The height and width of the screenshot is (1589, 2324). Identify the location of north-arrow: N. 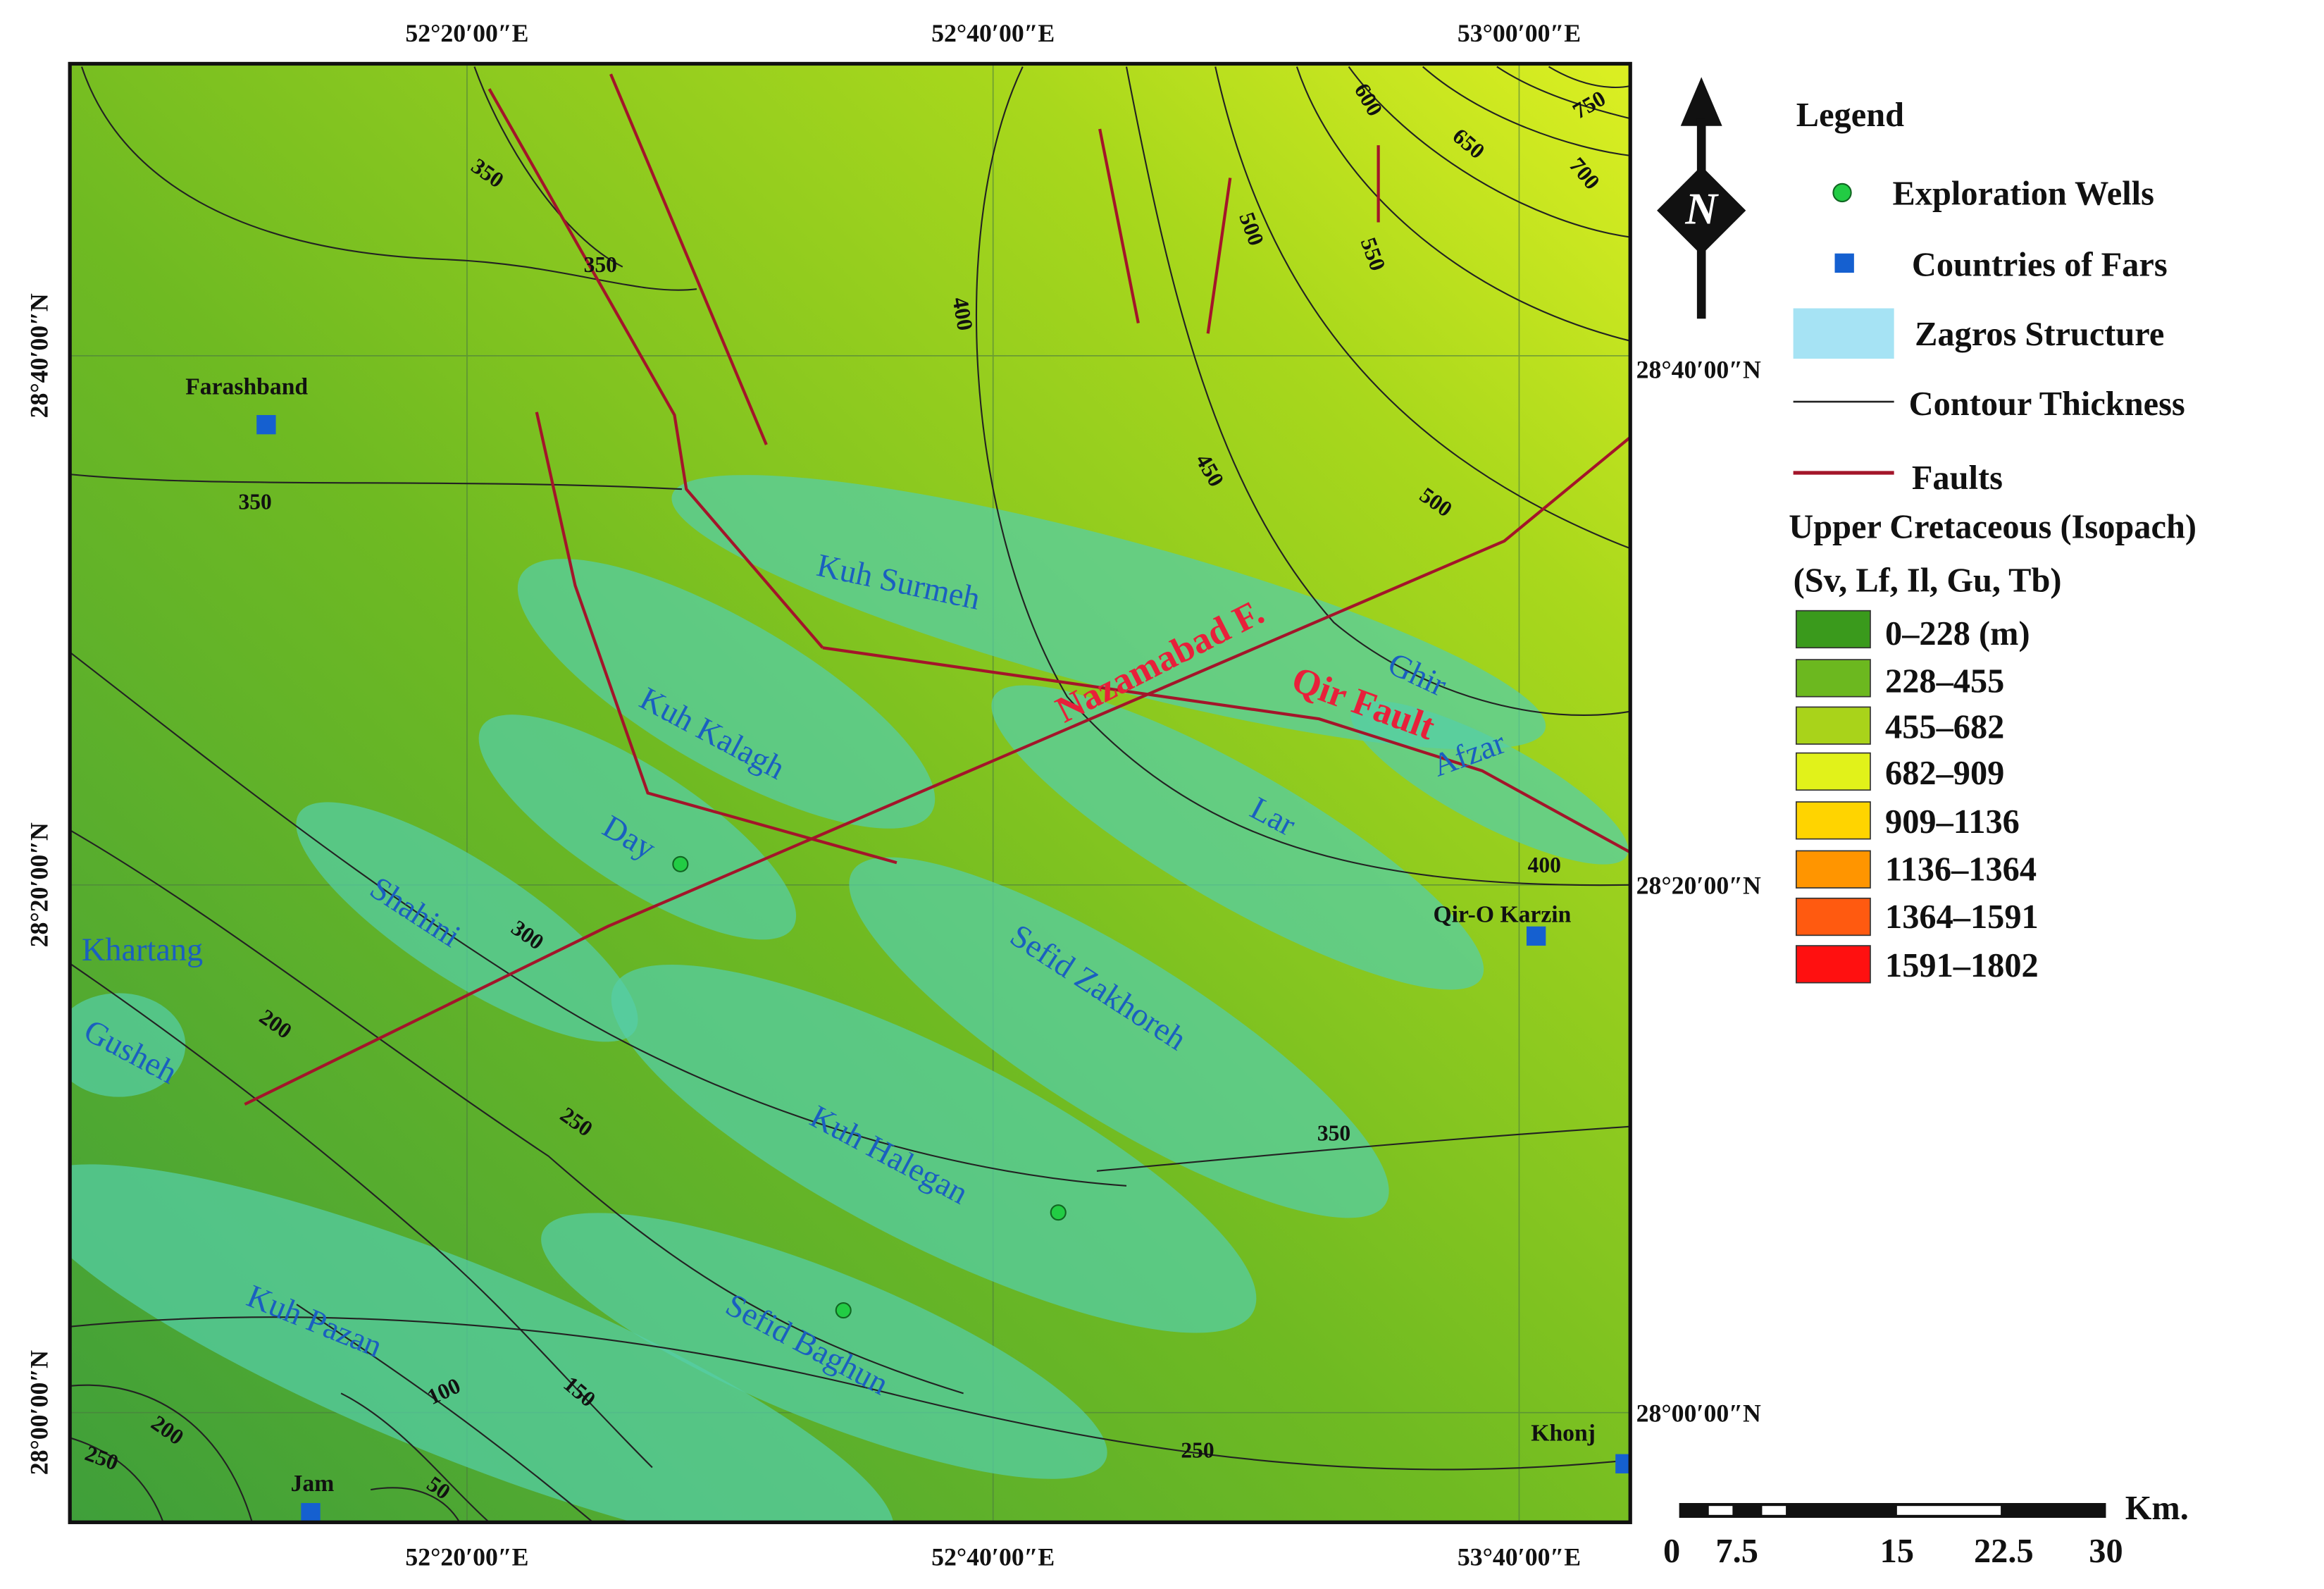
(1701, 198).